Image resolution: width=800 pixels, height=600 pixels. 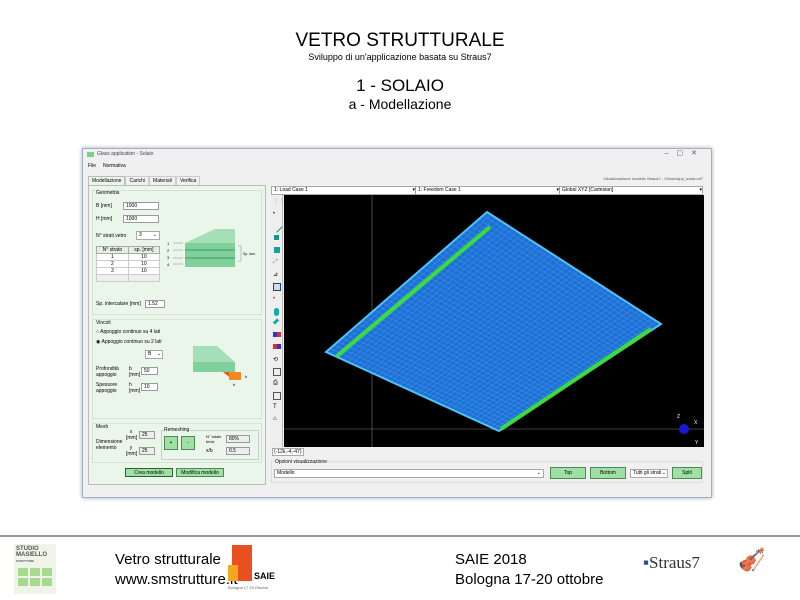 I want to click on thick-input: 10, so click(x=149, y=387).